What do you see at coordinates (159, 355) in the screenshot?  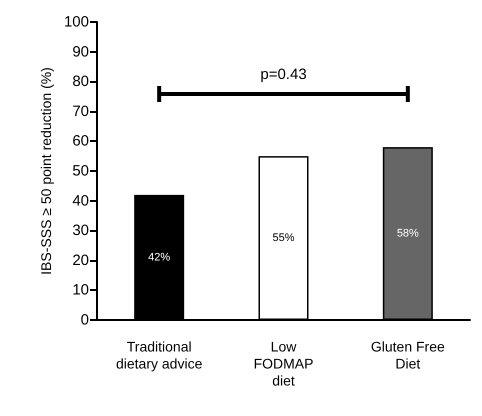 I see `x-tick-label: Traditional dietary advice` at bounding box center [159, 355].